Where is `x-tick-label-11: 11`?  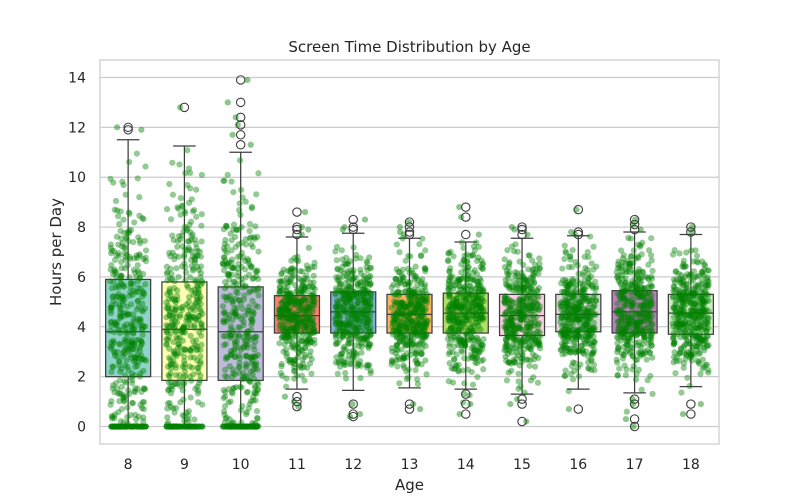
x-tick-label-11: 11 is located at coordinates (297, 465).